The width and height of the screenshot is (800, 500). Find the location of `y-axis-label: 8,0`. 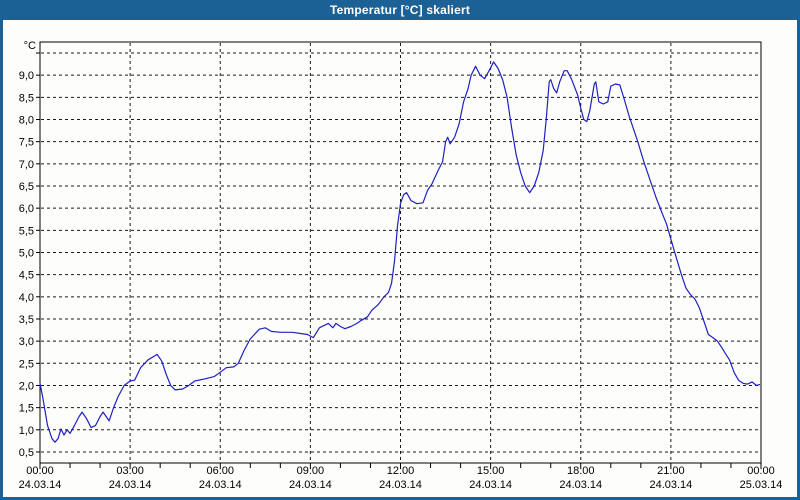

y-axis-label: 8,0 is located at coordinates (26, 120).